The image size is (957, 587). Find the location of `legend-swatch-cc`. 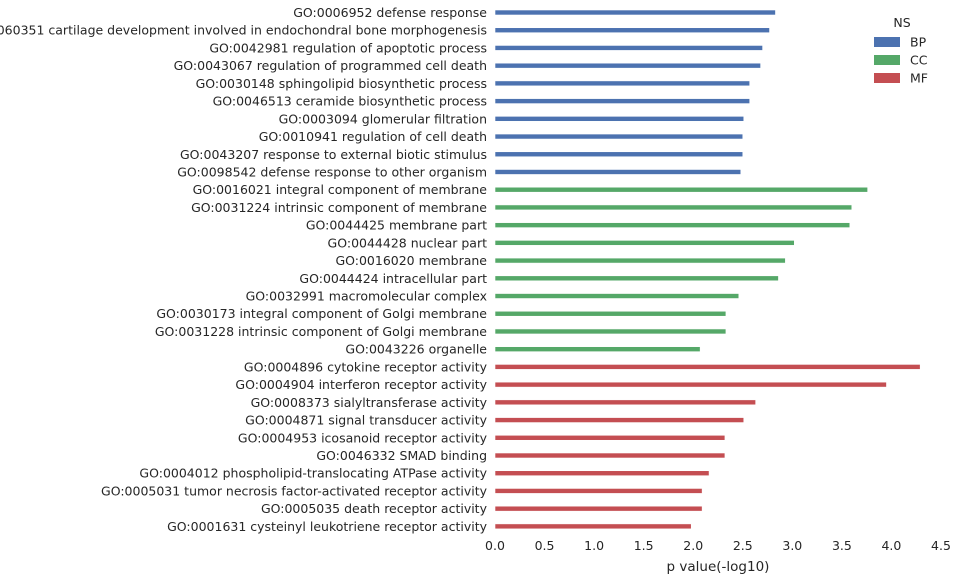

legend-swatch-cc is located at coordinates (887, 60).